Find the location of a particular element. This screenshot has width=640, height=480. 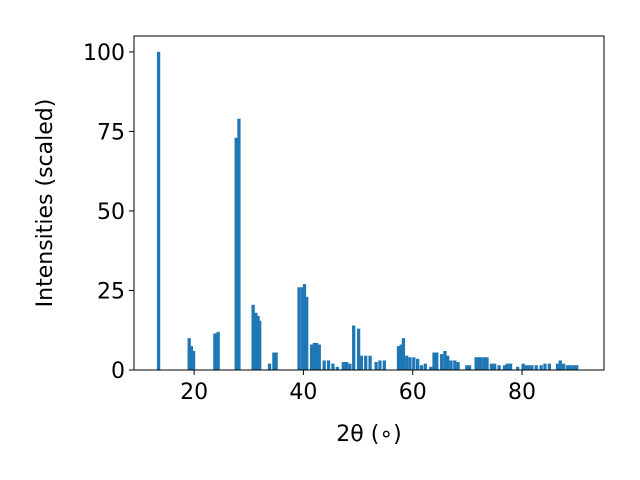

y-tick-label: 25 is located at coordinates (111, 291).